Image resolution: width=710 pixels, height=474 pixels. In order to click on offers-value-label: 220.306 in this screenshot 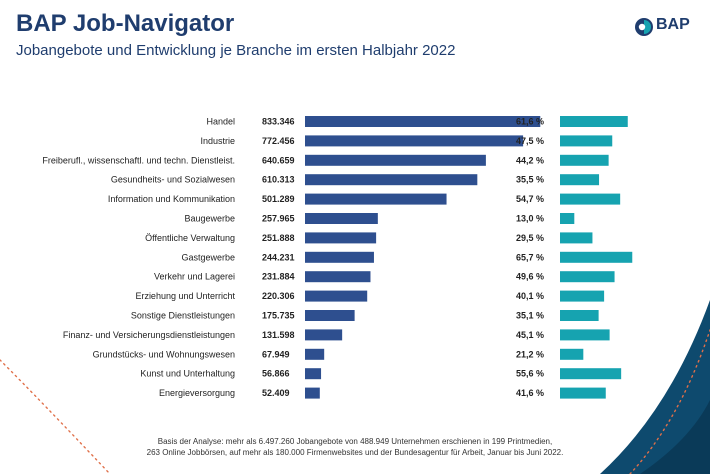, I will do `click(278, 296)`.